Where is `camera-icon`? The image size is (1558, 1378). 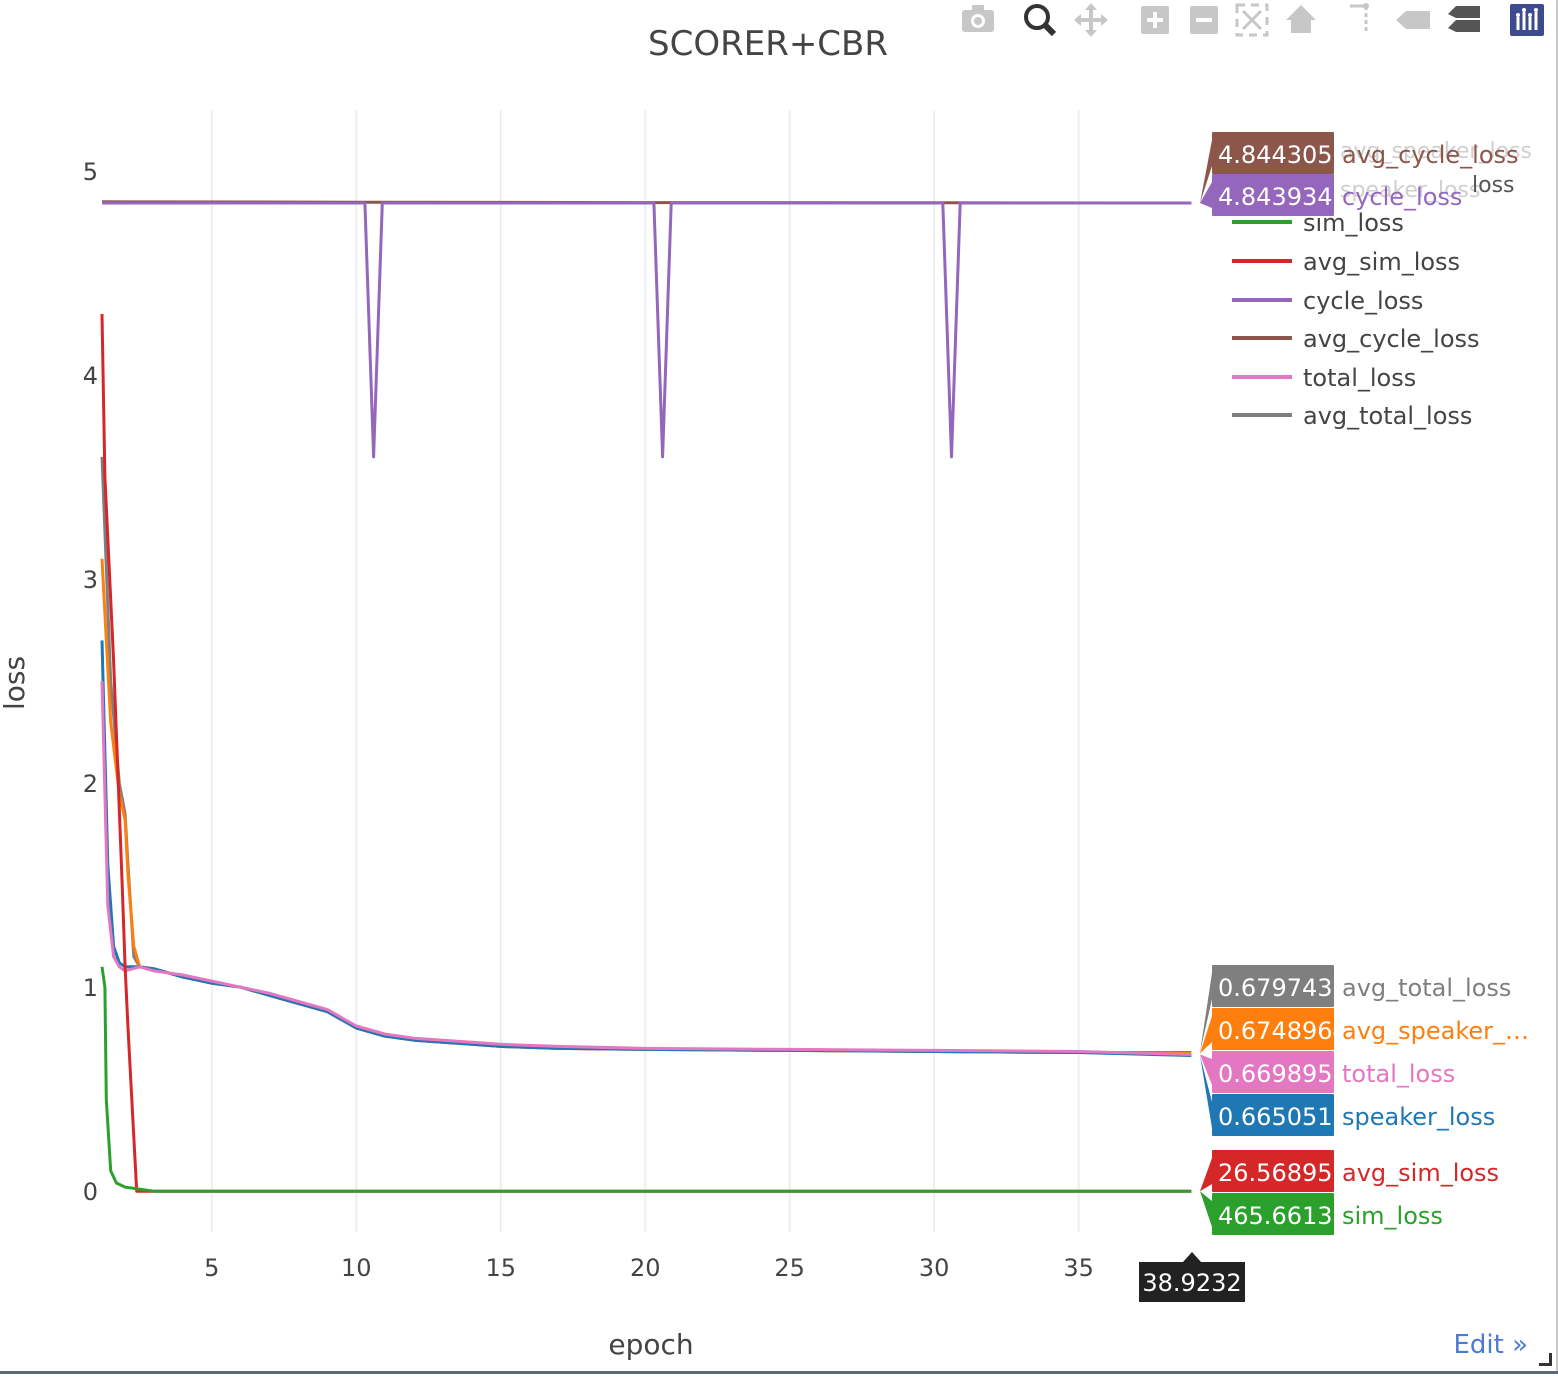 camera-icon is located at coordinates (978, 18).